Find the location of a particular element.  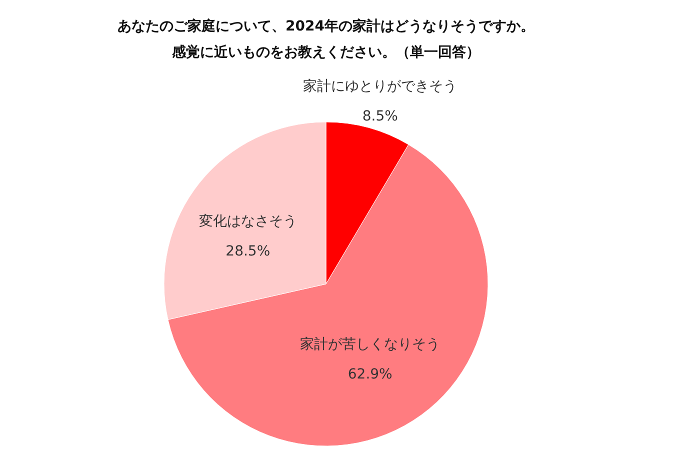

data-label: 8.5% is located at coordinates (380, 116).